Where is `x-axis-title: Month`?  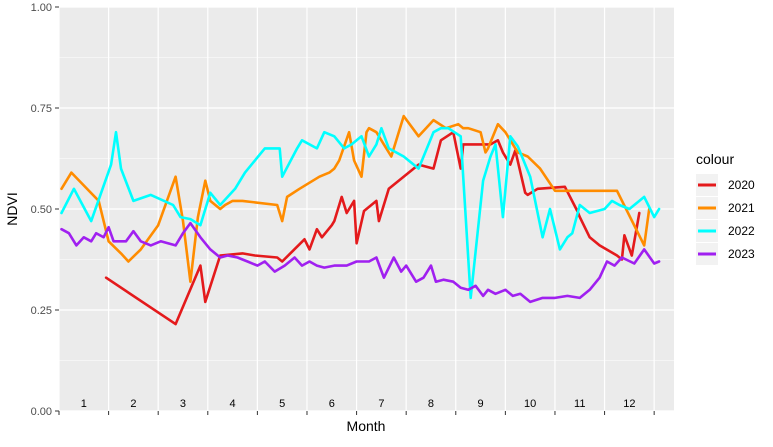 x-axis-title: Month is located at coordinates (366, 426).